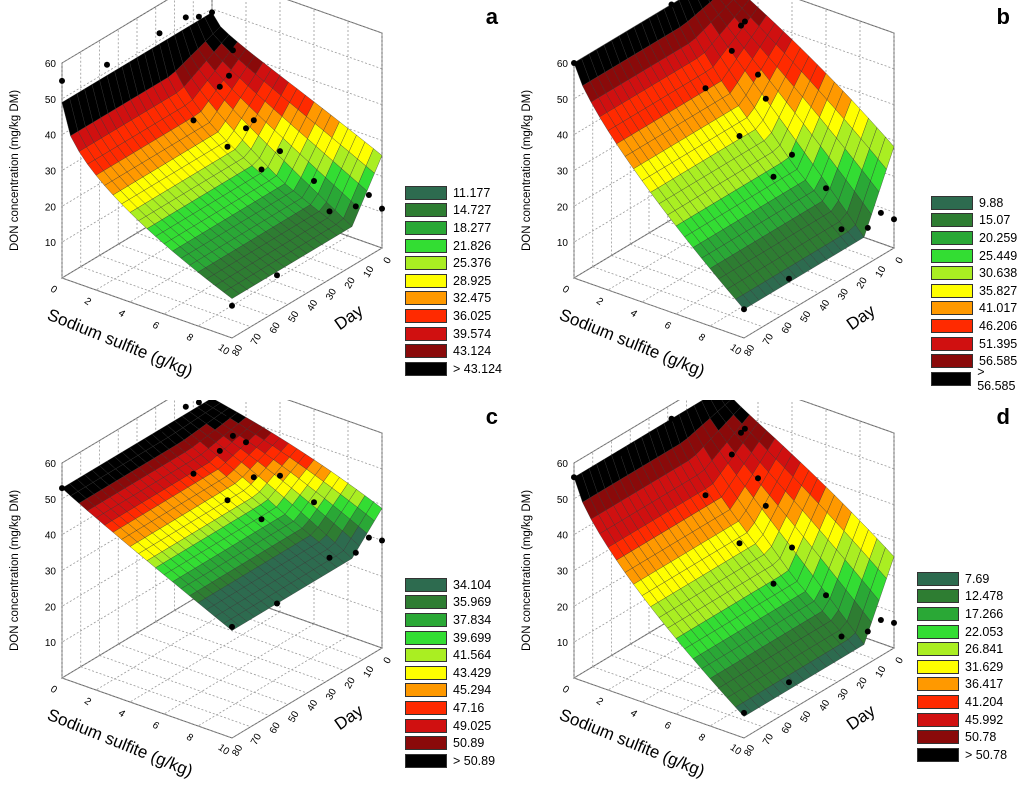  I want to click on legend-label: 39.574, so click(472, 333).